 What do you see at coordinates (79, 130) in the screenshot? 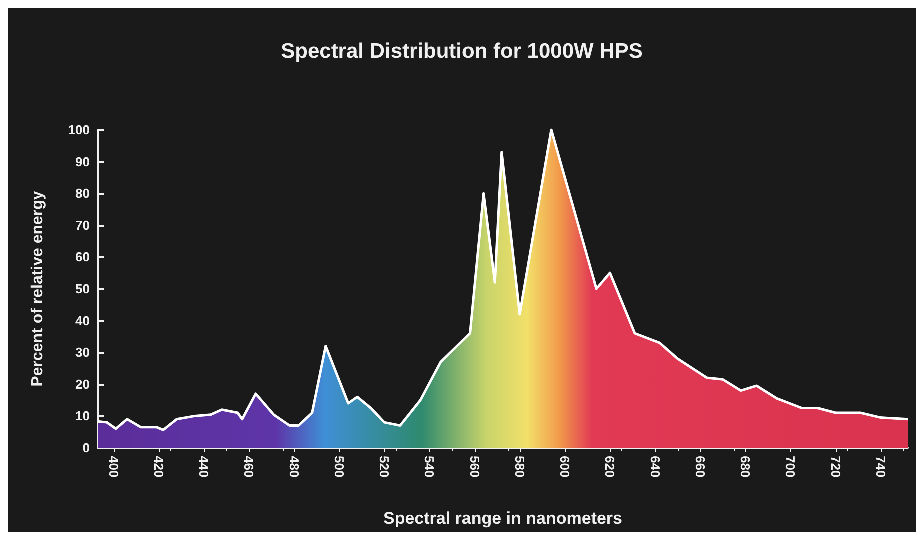
I see `y-tick-label: 100` at bounding box center [79, 130].